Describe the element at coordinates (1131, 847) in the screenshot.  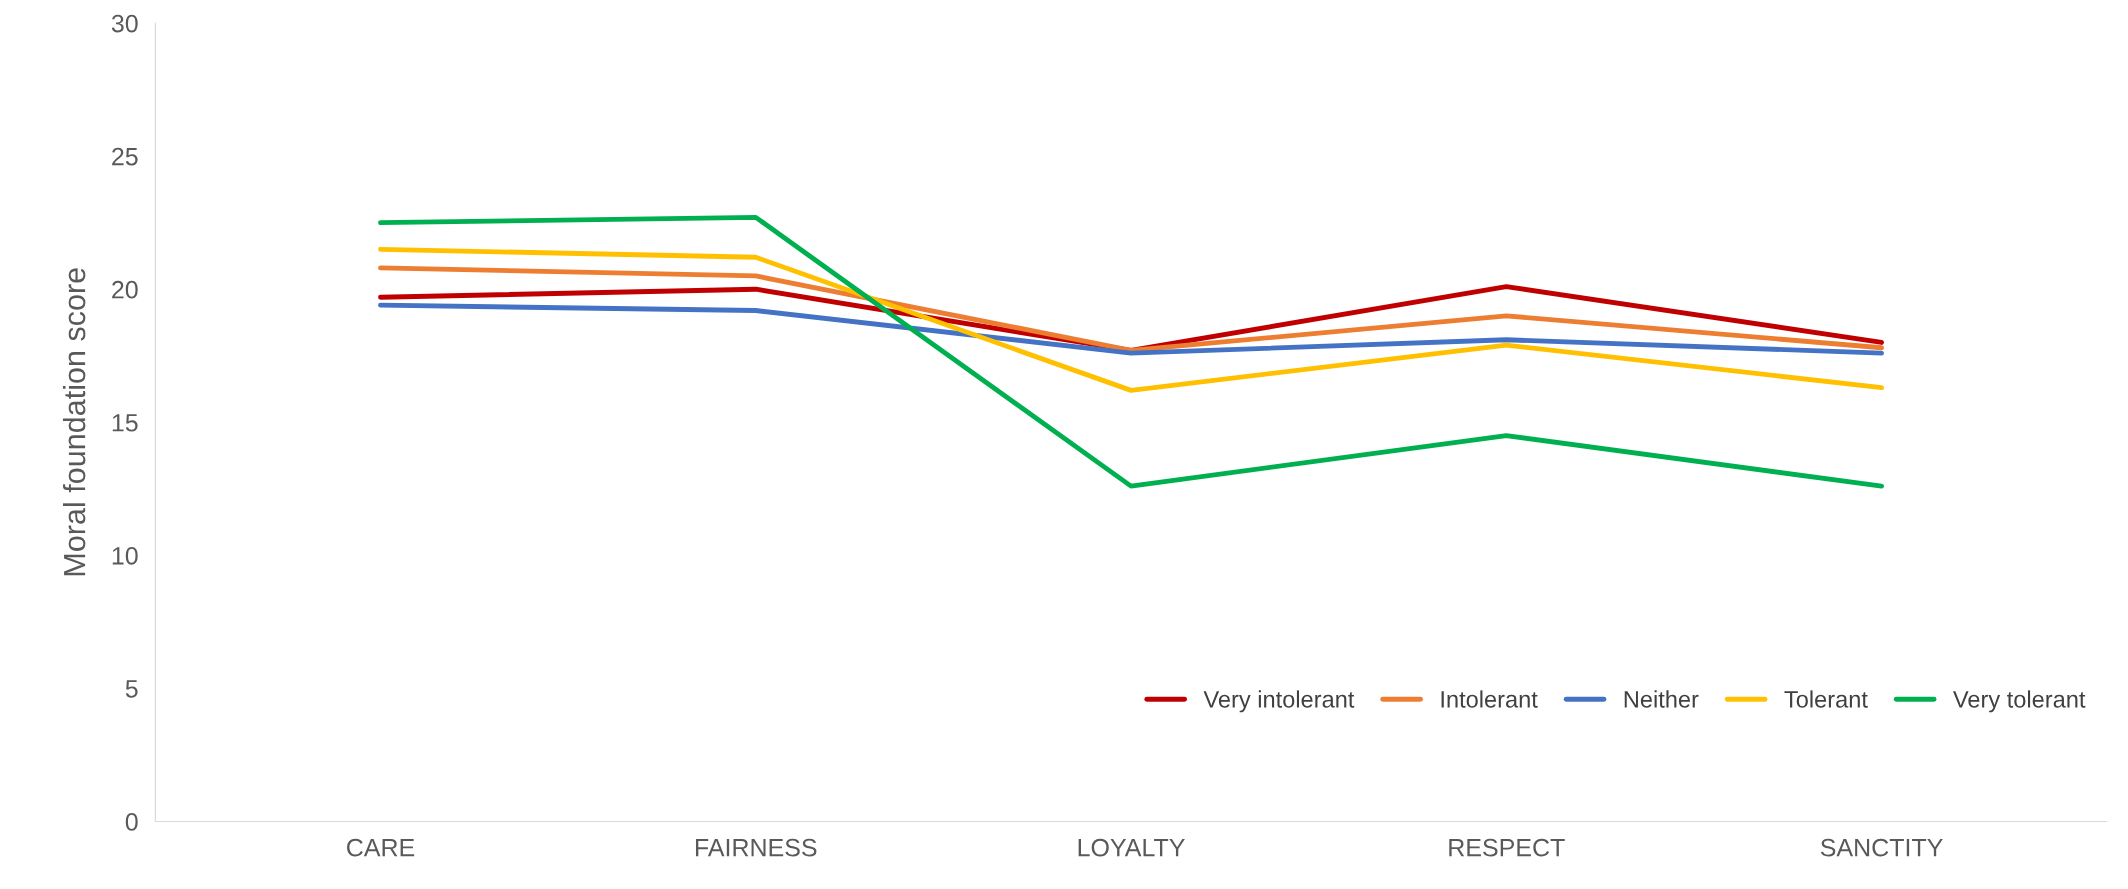
I see `x-tick-label: LOYALTY` at that location.